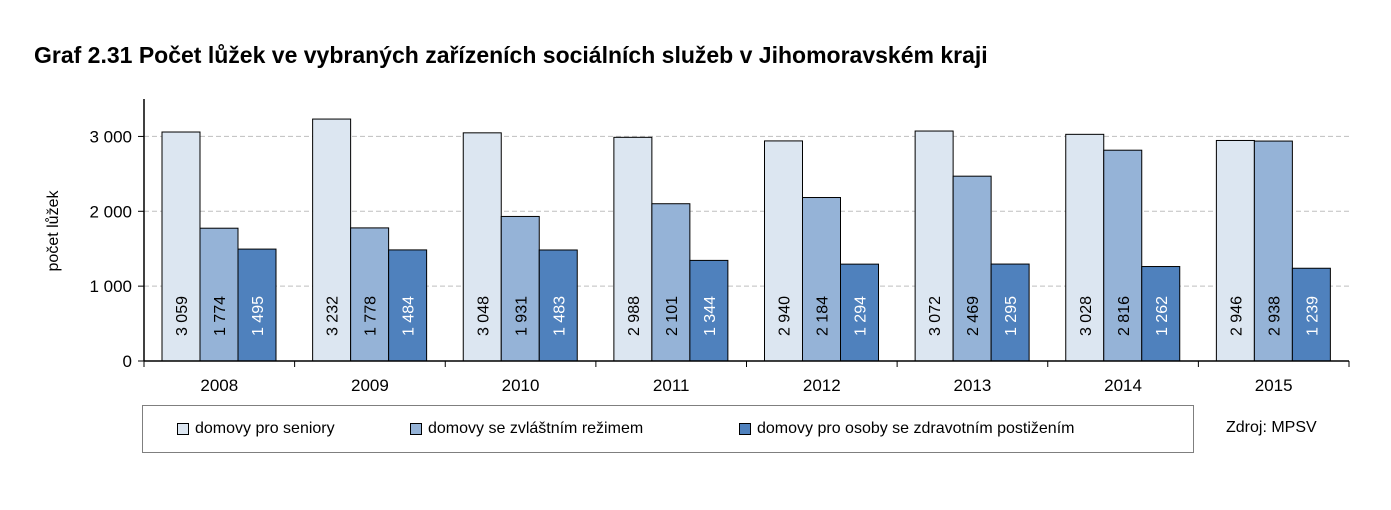 This screenshot has height=510, width=1391. I want to click on data-label: 2 938, so click(1274, 316).